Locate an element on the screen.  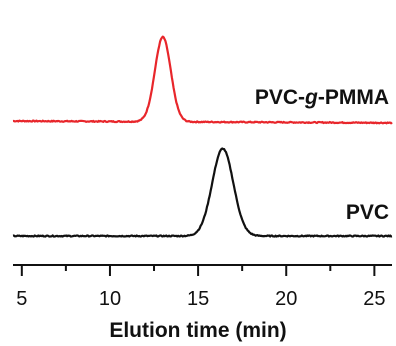
series-label-part-2: g is located at coordinates (311, 97).